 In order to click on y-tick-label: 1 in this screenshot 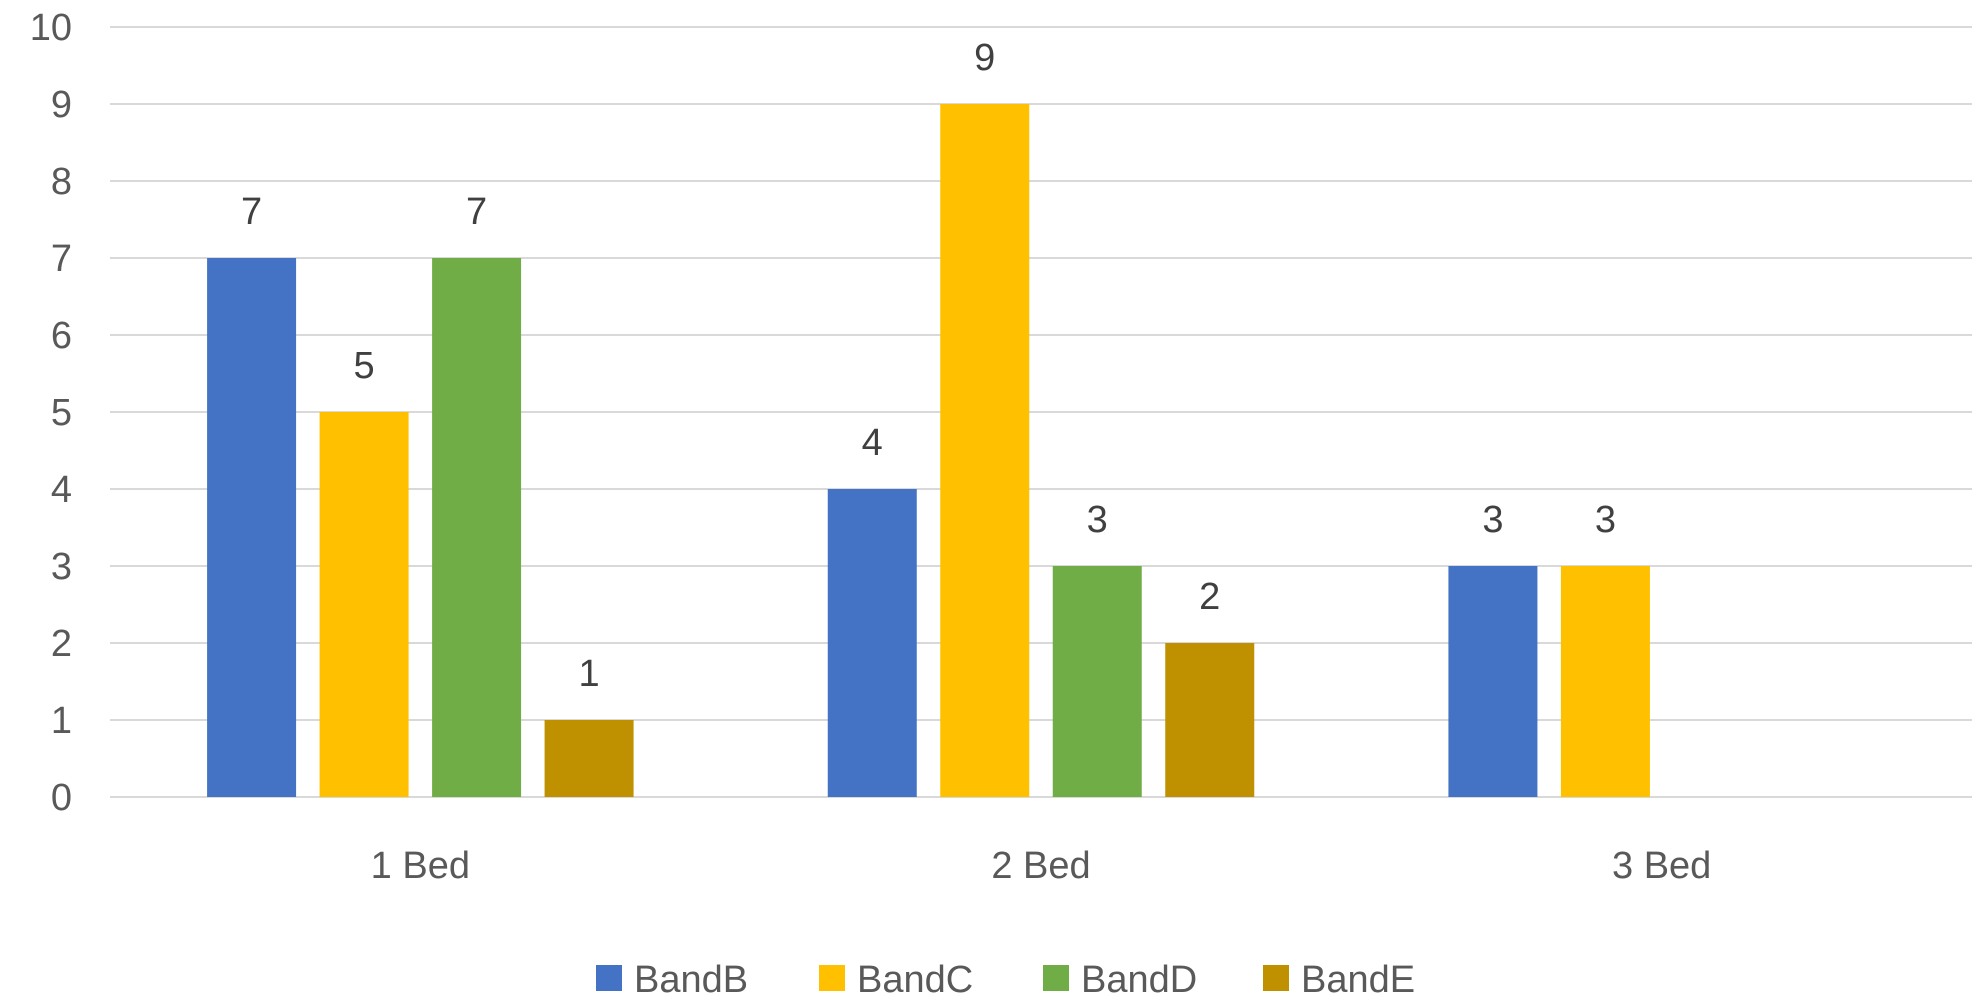, I will do `click(61, 721)`.